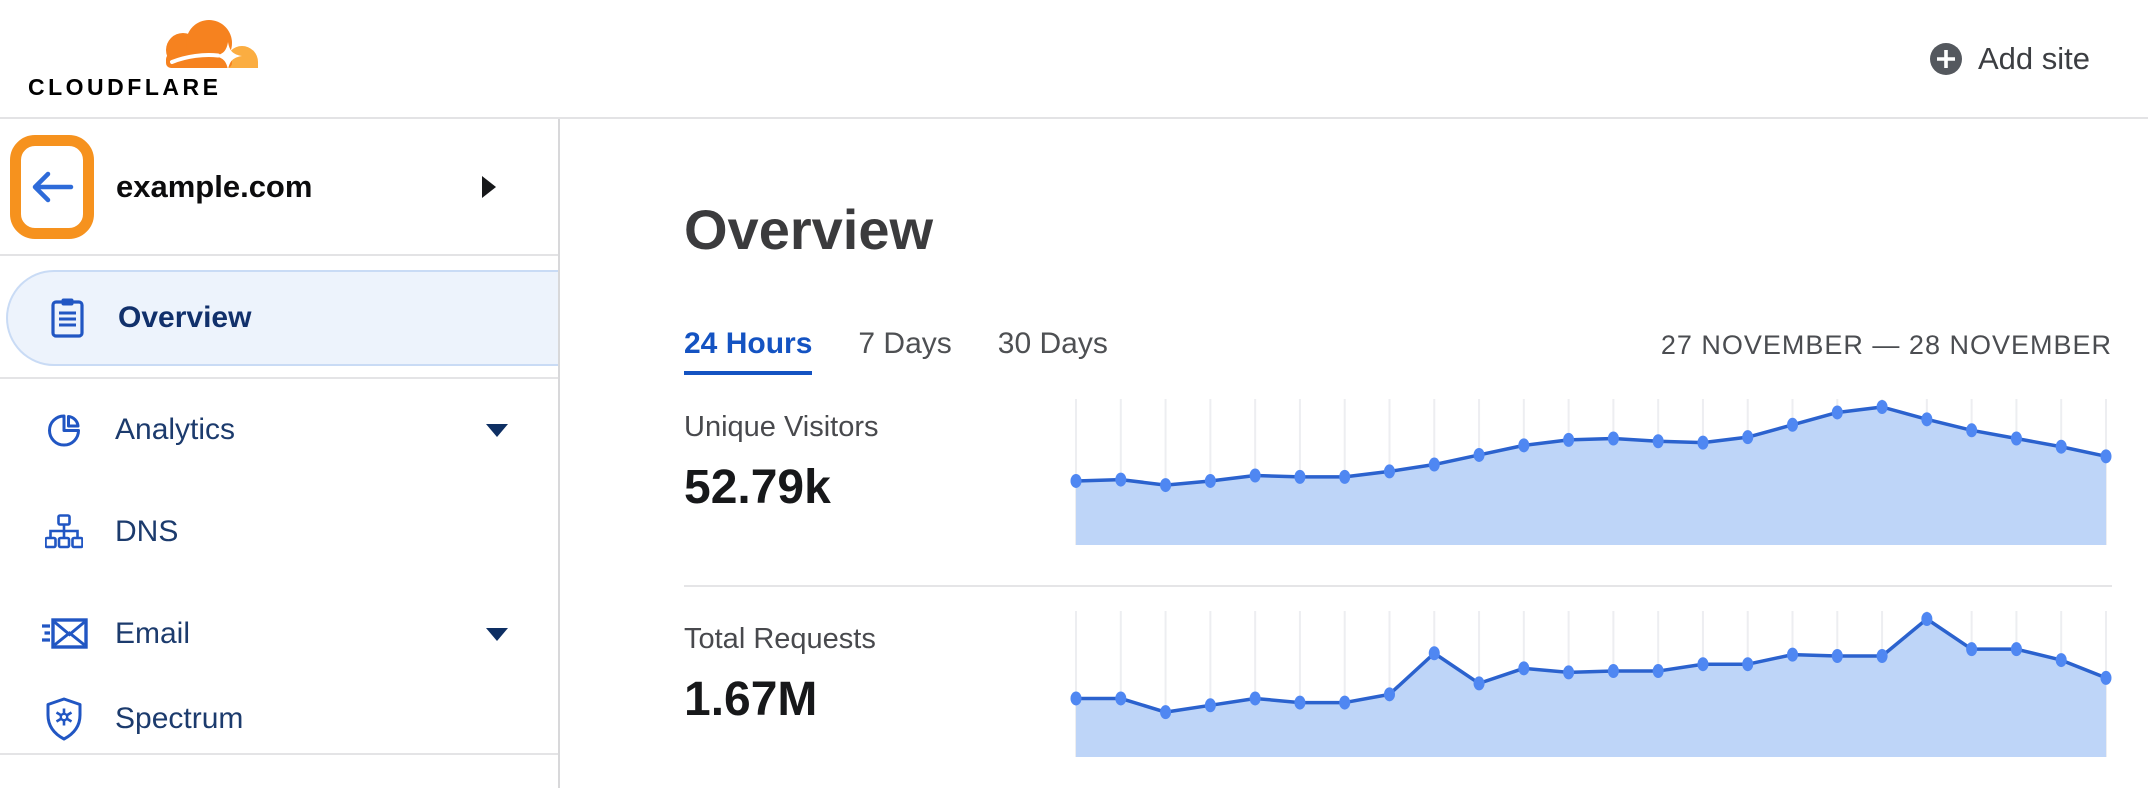 Image resolution: width=2148 pixels, height=788 pixels. What do you see at coordinates (1591, 682) in the screenshot?
I see `total-requests-chart` at bounding box center [1591, 682].